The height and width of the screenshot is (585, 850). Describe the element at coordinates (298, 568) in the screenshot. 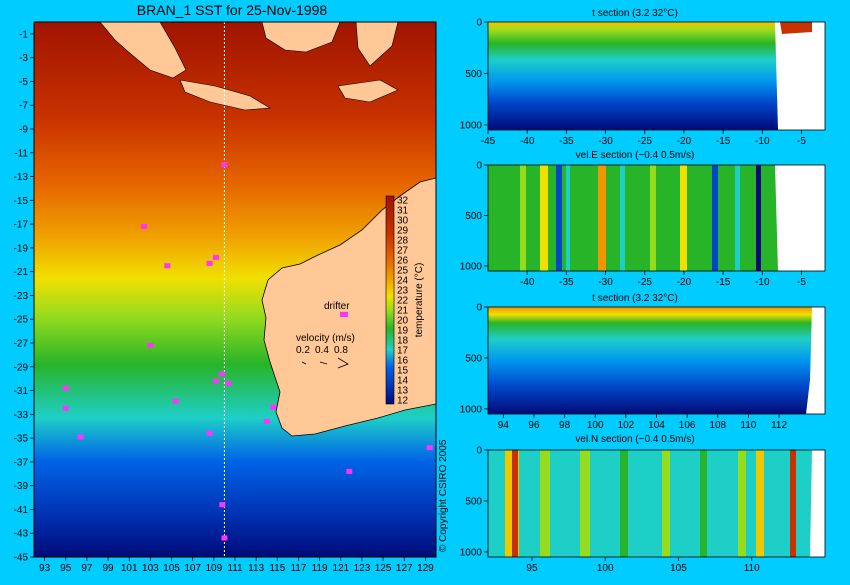

I see `map-x-tick-label: 117` at that location.